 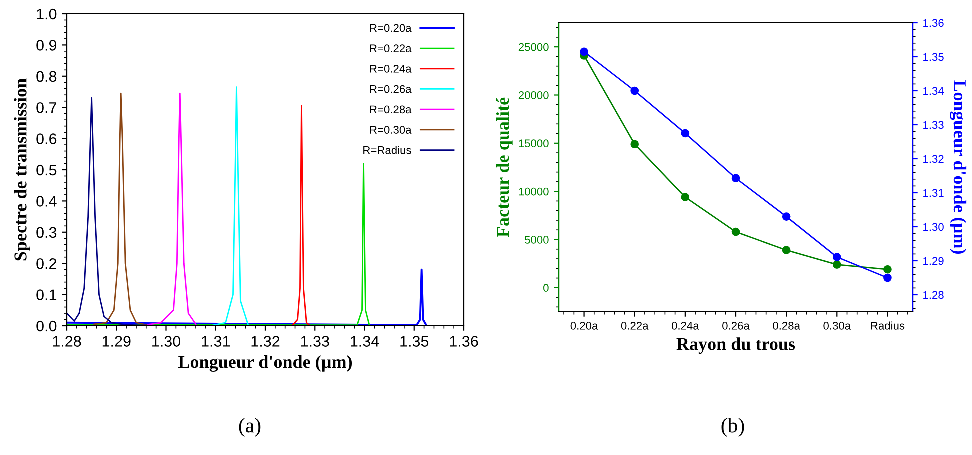 What do you see at coordinates (46, 108) in the screenshot?
I see `y-tick-label: 0.7` at bounding box center [46, 108].